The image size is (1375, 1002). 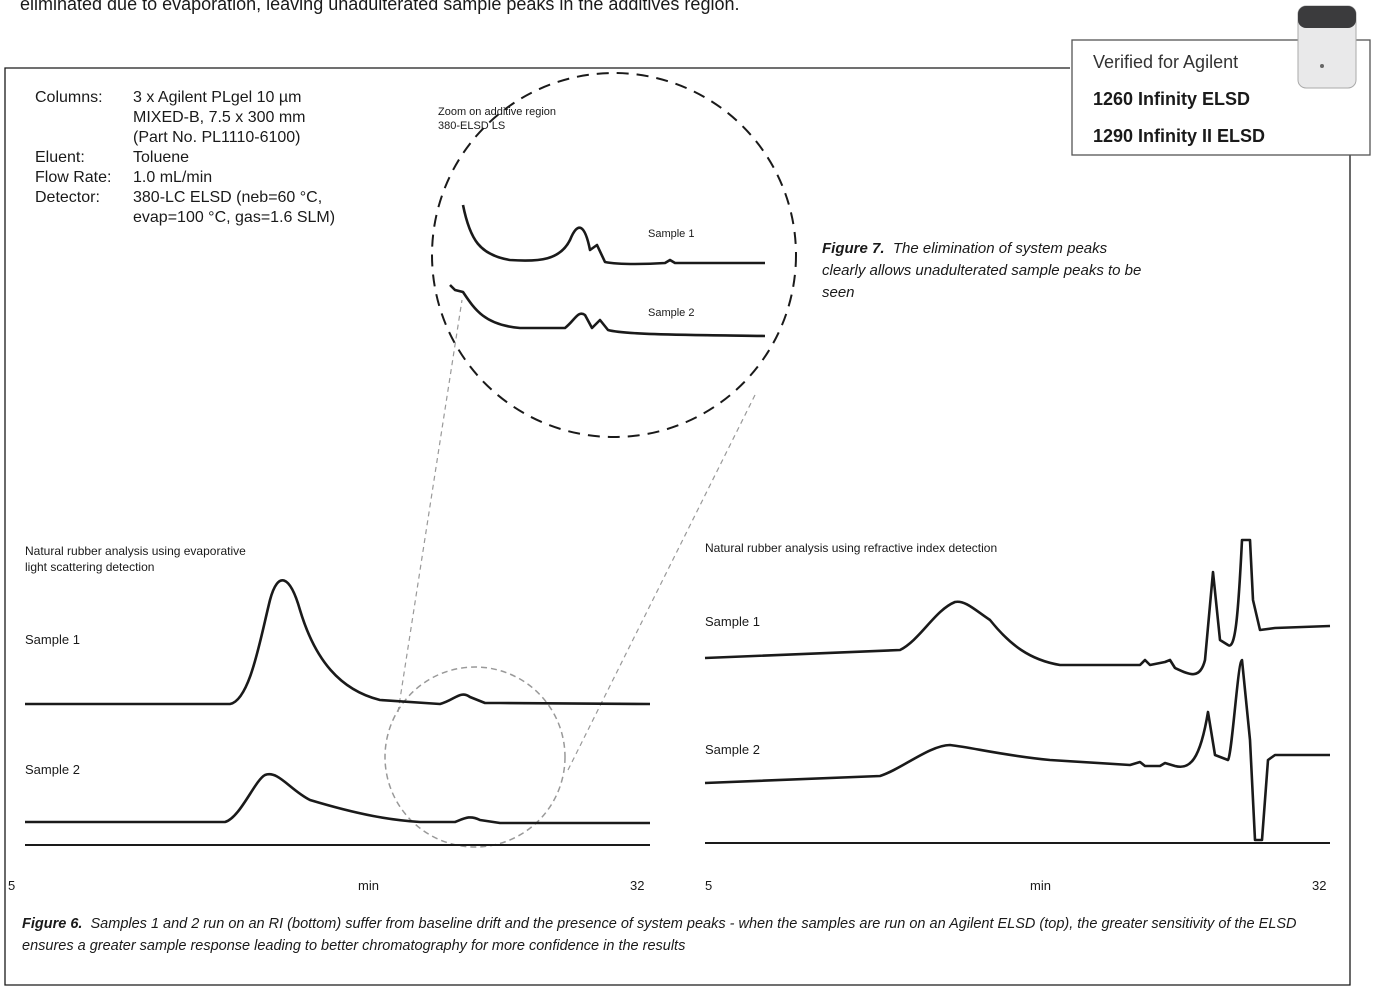 What do you see at coordinates (497, 112) in the screenshot?
I see `zoom-title: Zoom on additive region` at bounding box center [497, 112].